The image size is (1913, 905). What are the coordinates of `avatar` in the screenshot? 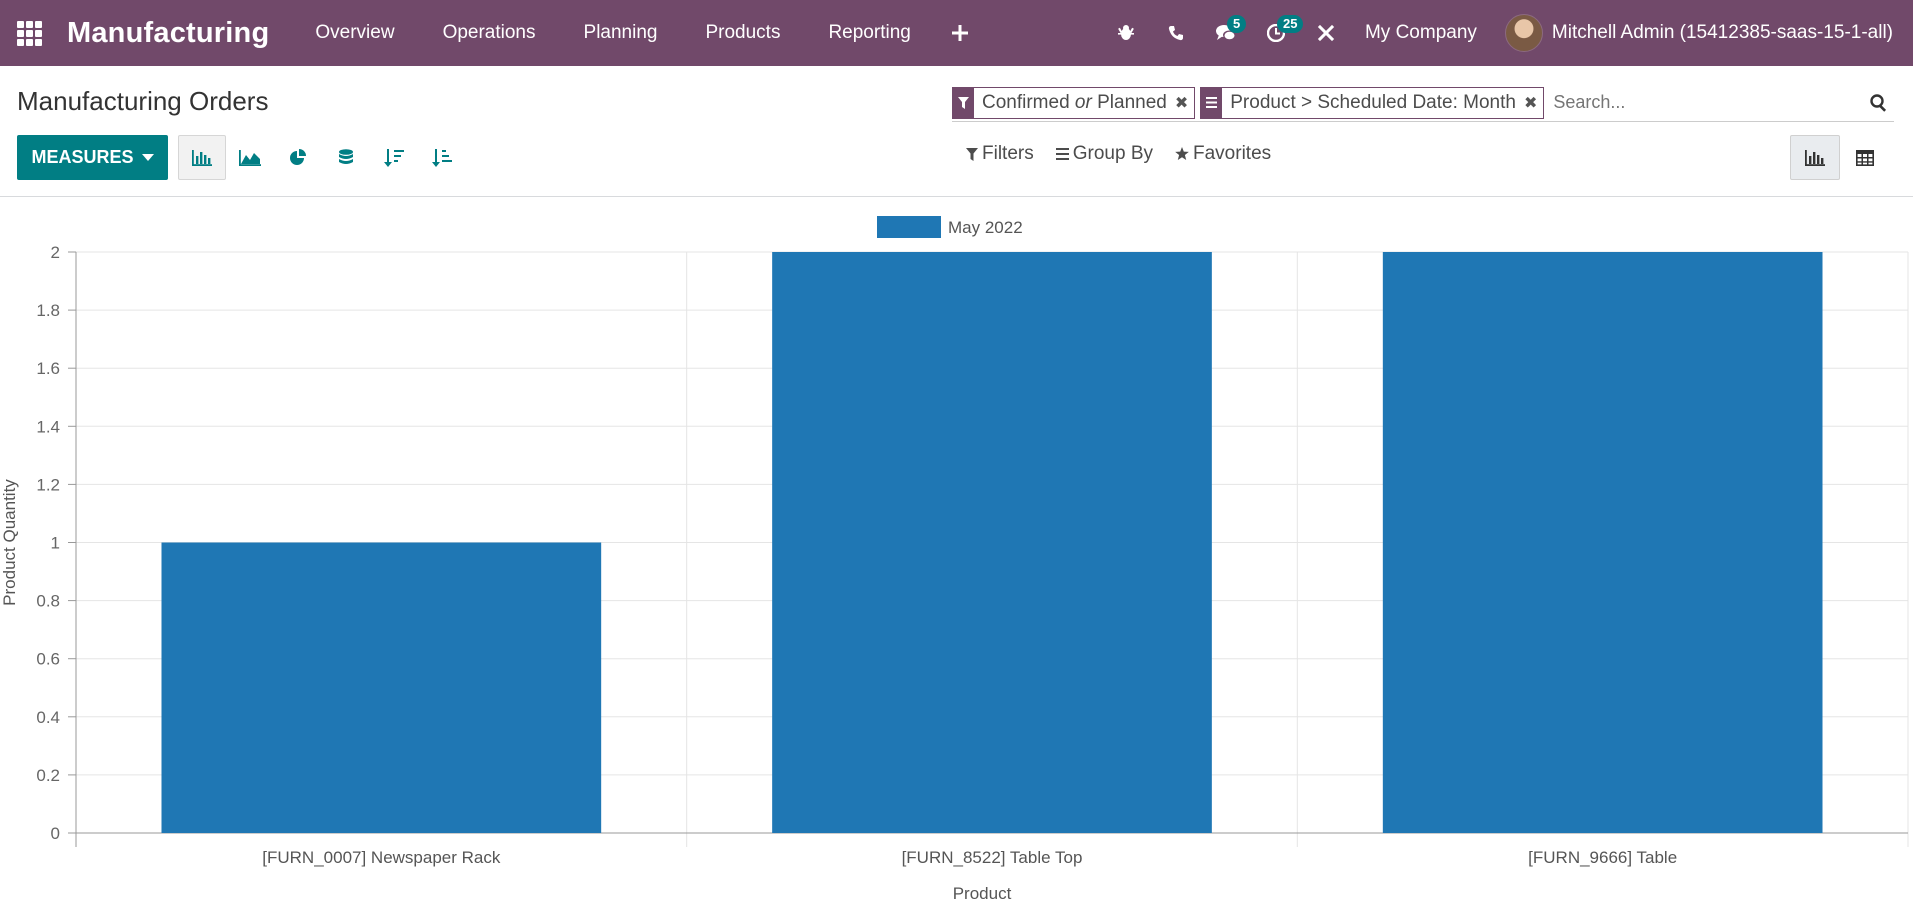 It's located at (1524, 33).